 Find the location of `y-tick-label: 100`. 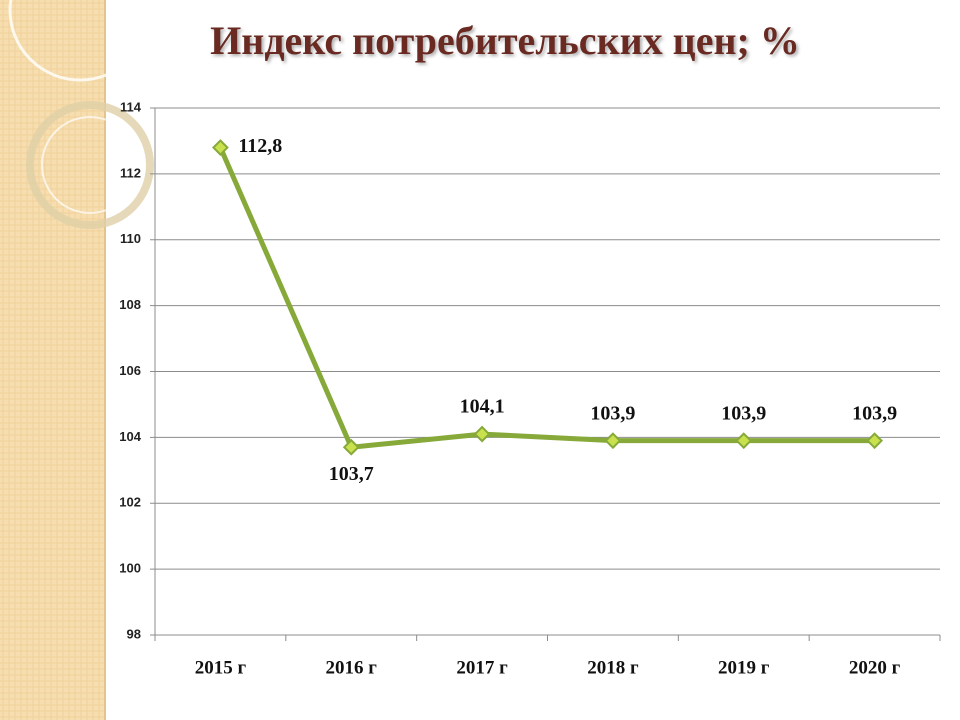

y-tick-label: 100 is located at coordinates (130, 568).